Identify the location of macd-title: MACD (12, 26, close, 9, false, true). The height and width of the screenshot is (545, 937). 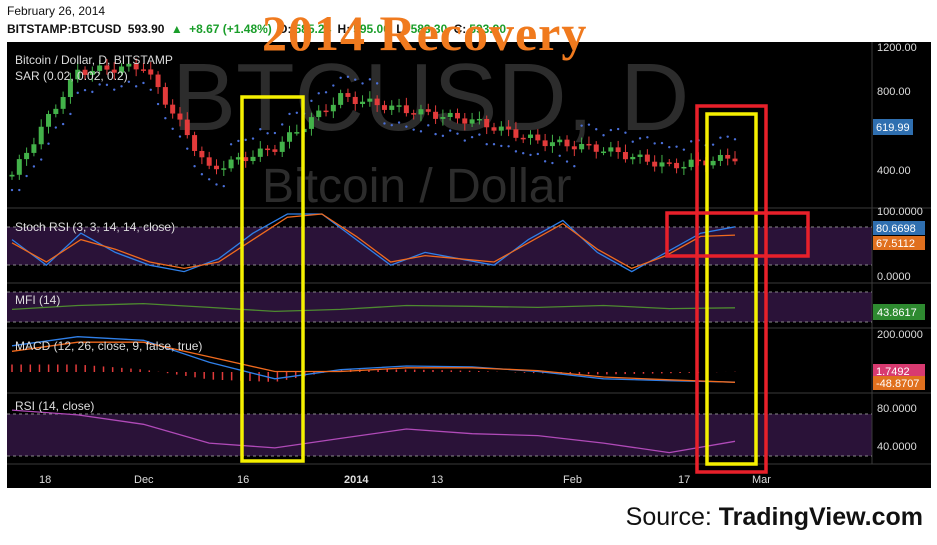
(108, 346).